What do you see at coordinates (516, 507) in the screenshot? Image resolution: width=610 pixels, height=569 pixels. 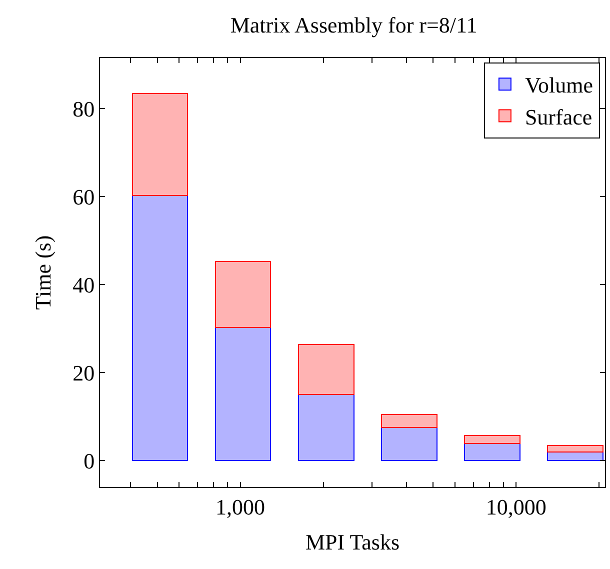 I see `x-tick-label: 10,000` at bounding box center [516, 507].